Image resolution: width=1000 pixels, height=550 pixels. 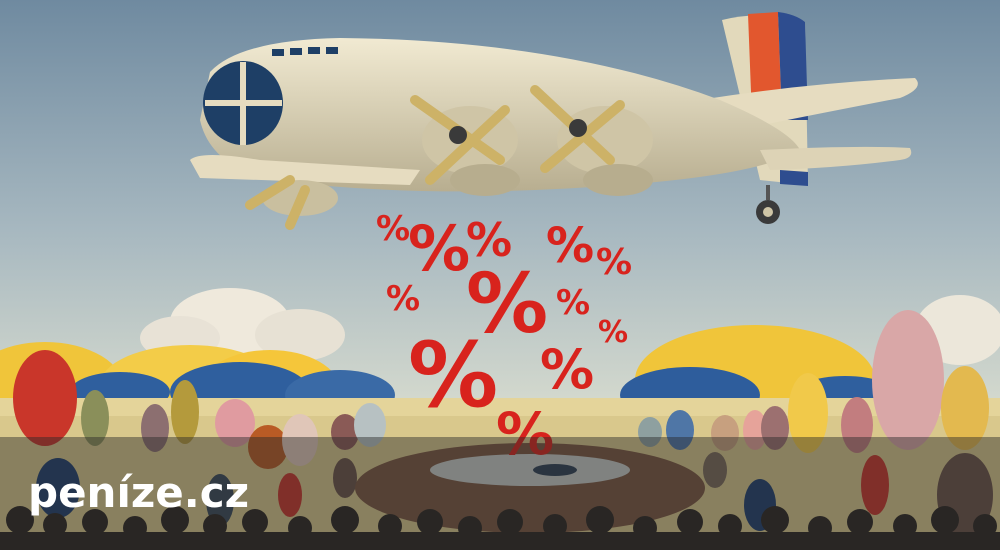 I want to click on percent-signs: % % % % % % % % % % % %, so click(x=504, y=338).